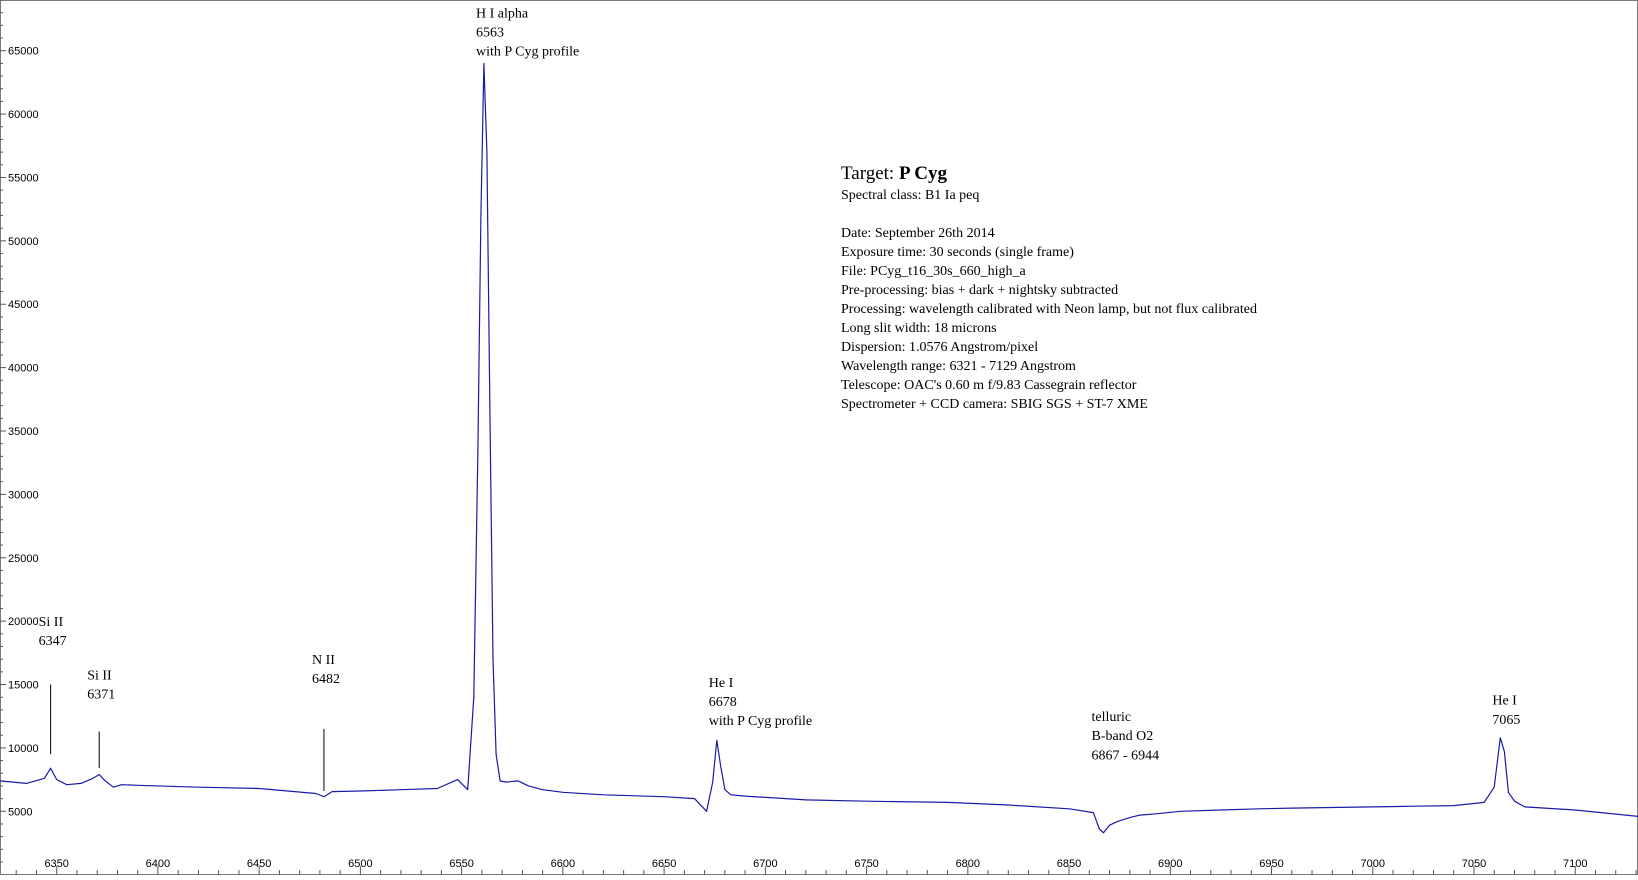 The height and width of the screenshot is (880, 1638). I want to click on x-tick-label: 6800, so click(968, 864).